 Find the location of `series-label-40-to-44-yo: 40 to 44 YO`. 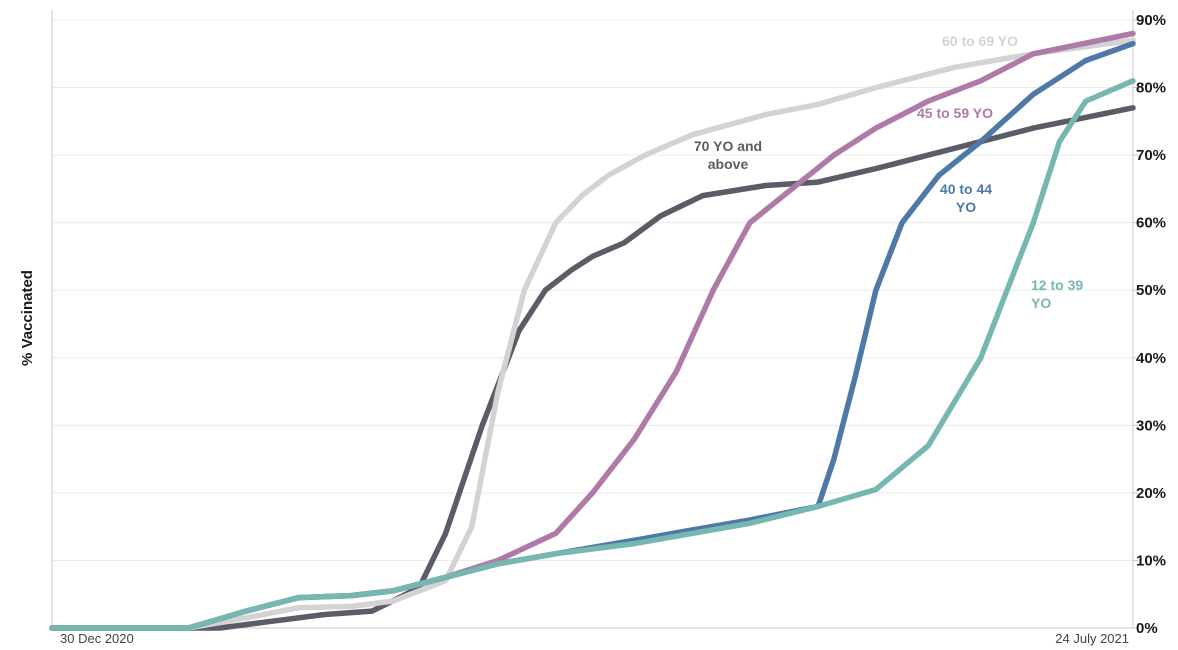

series-label-40-to-44-yo: 40 to 44 YO is located at coordinates (966, 198).